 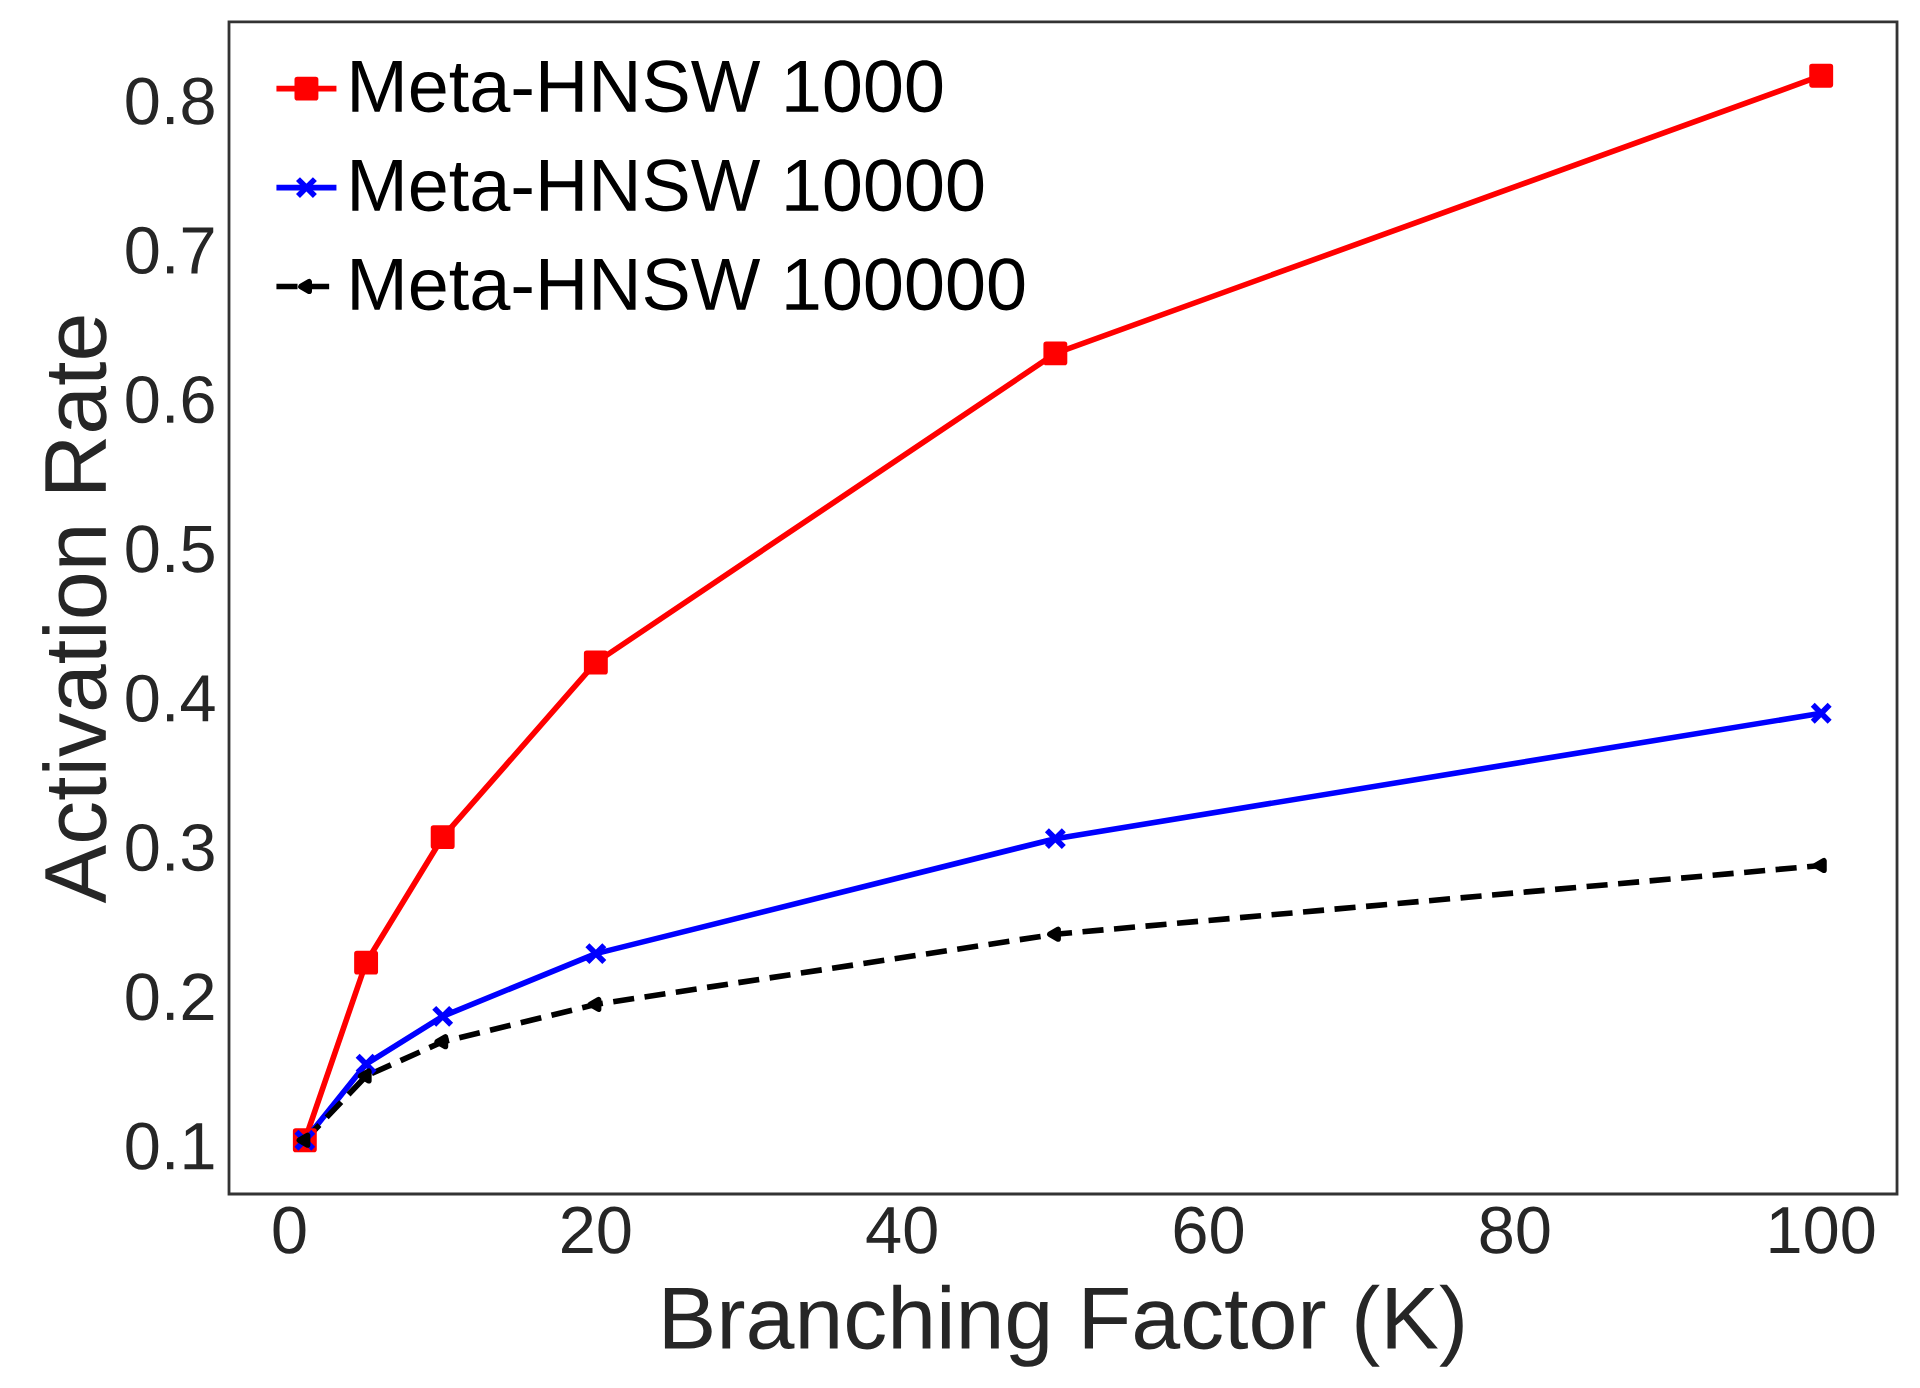 I want to click on y-tick-label: 0.7, so click(x=170, y=250).